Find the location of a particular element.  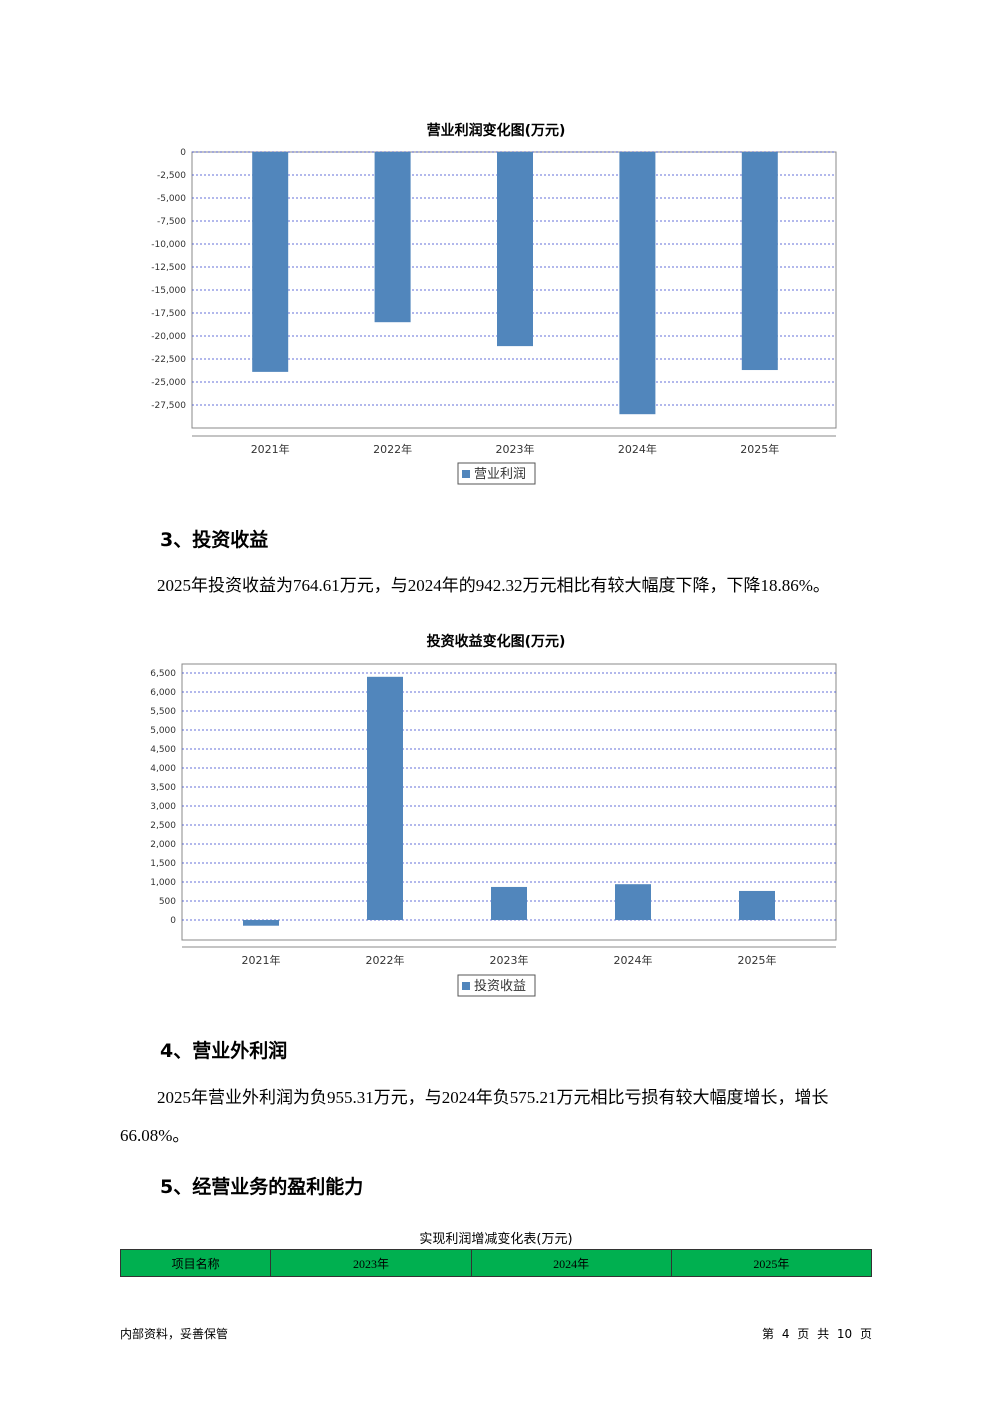

y-tick-label: 500 is located at coordinates (167, 902).